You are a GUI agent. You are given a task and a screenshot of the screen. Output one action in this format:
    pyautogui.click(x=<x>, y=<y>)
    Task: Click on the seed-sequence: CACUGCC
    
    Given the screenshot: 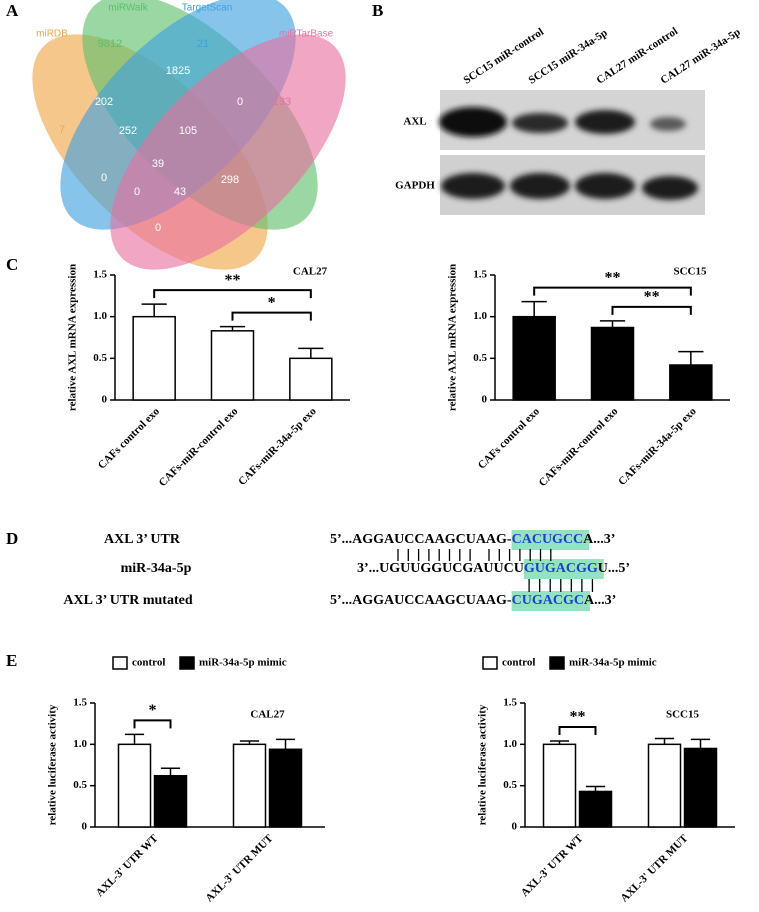 What is the action you would take?
    pyautogui.click(x=548, y=539)
    